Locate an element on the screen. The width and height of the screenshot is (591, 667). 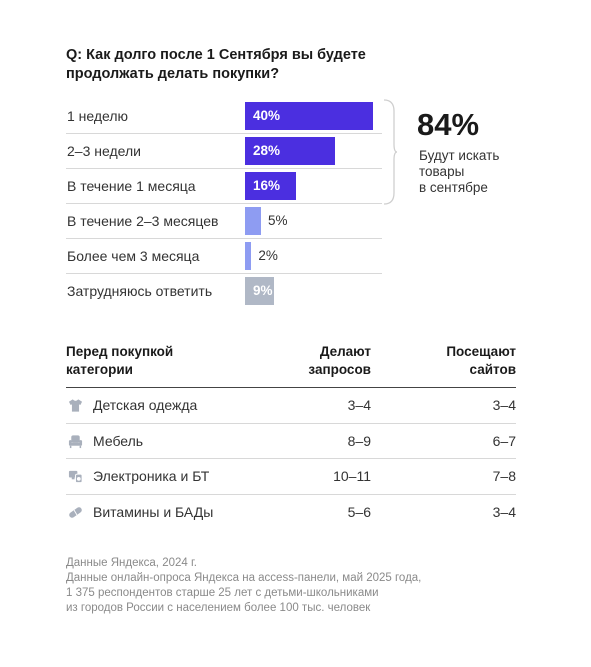
header-queries-line-1: Делают is located at coordinates (345, 351).